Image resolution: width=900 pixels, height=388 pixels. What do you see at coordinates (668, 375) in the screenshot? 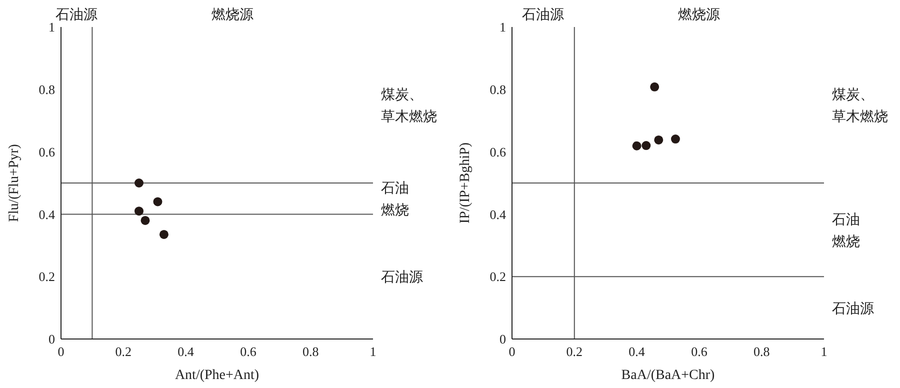
I see `x-axis-title: BaA/(BaA+Chr)` at bounding box center [668, 375].